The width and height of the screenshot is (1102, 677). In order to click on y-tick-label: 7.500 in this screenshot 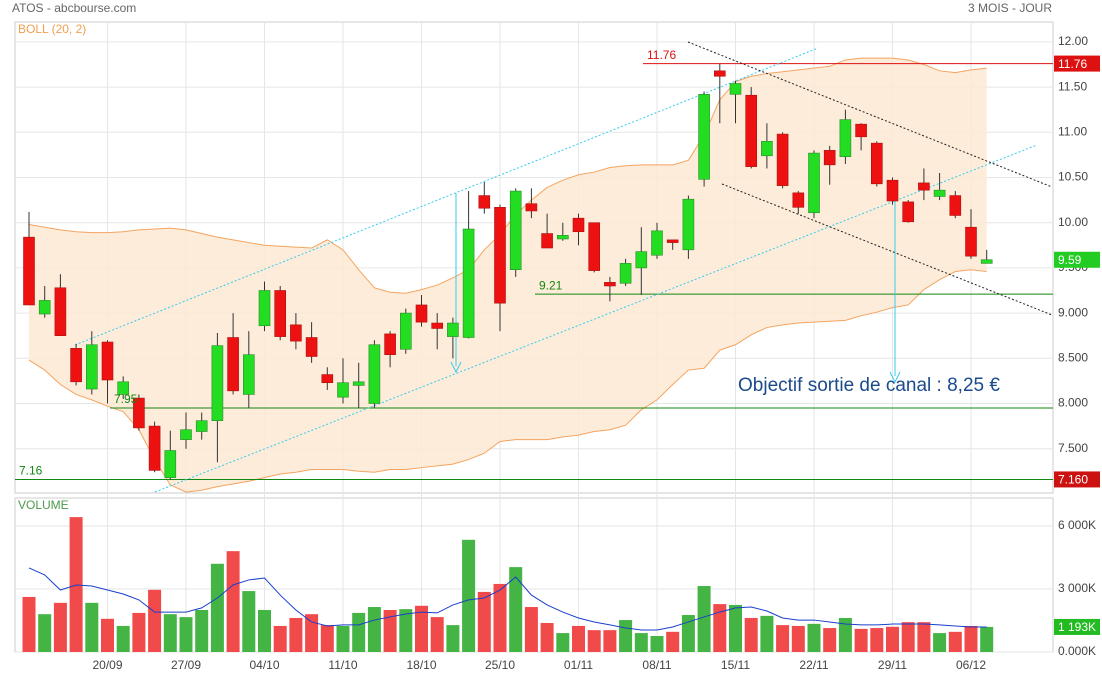, I will do `click(1073, 448)`.